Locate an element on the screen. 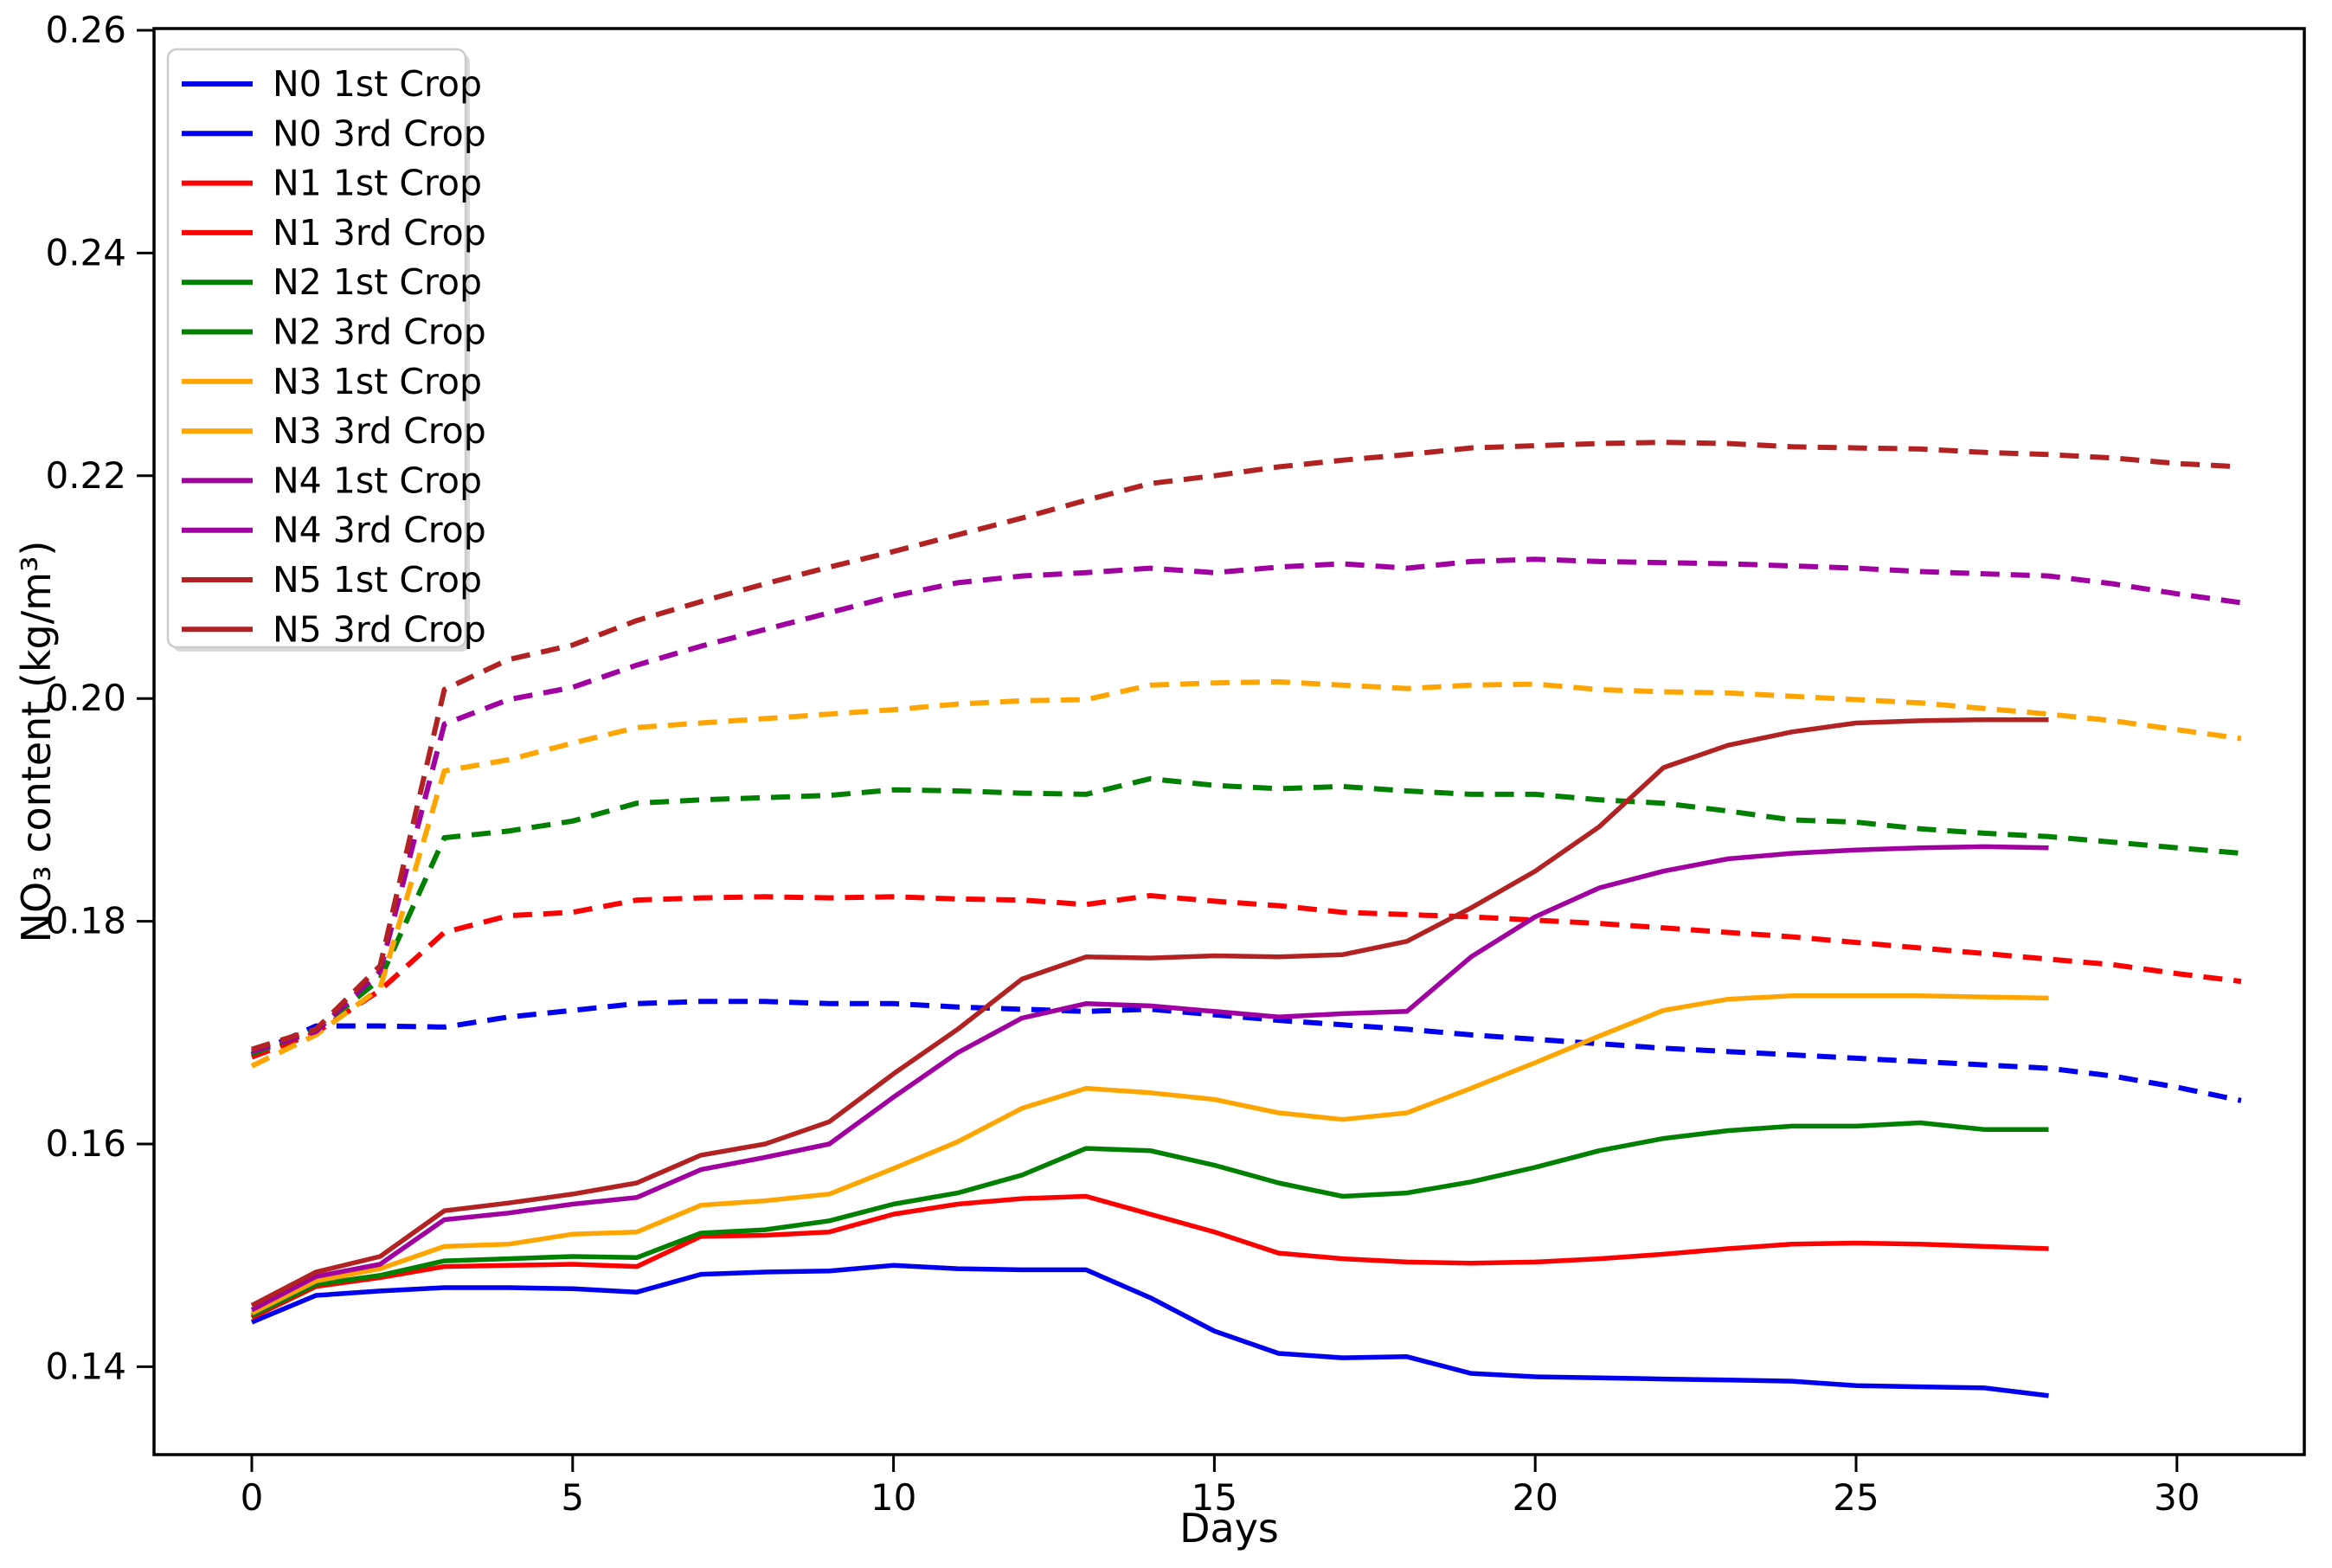 This screenshot has width=2332, height=1568. series-line-n1-3rd-crop is located at coordinates (1246, 976).